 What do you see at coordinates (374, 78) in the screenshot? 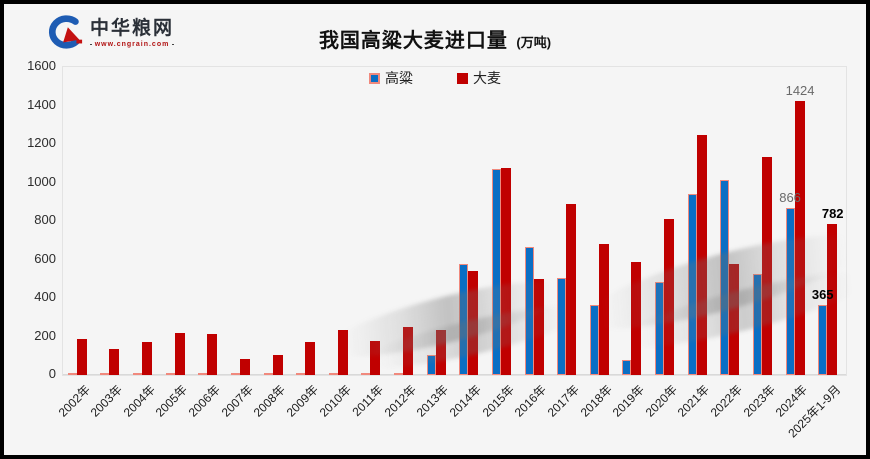
I see `sorghum-swatch-icon` at bounding box center [374, 78].